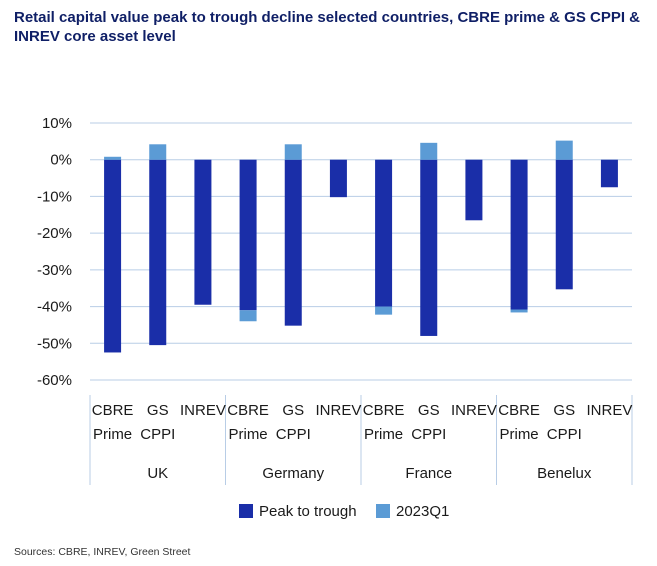 Image resolution: width=657 pixels, height=566 pixels. Describe the element at coordinates (54, 343) in the screenshot. I see `y-tick-label: -50%` at that location.